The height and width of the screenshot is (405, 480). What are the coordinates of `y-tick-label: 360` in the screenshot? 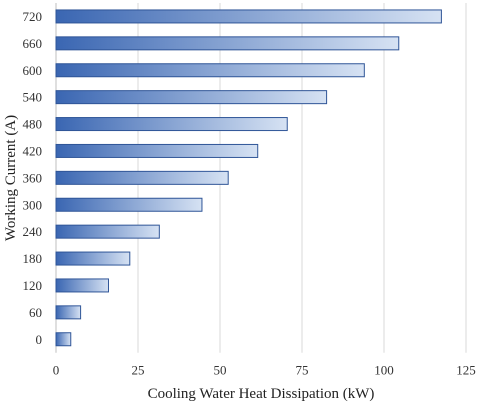 It's located at (33, 177).